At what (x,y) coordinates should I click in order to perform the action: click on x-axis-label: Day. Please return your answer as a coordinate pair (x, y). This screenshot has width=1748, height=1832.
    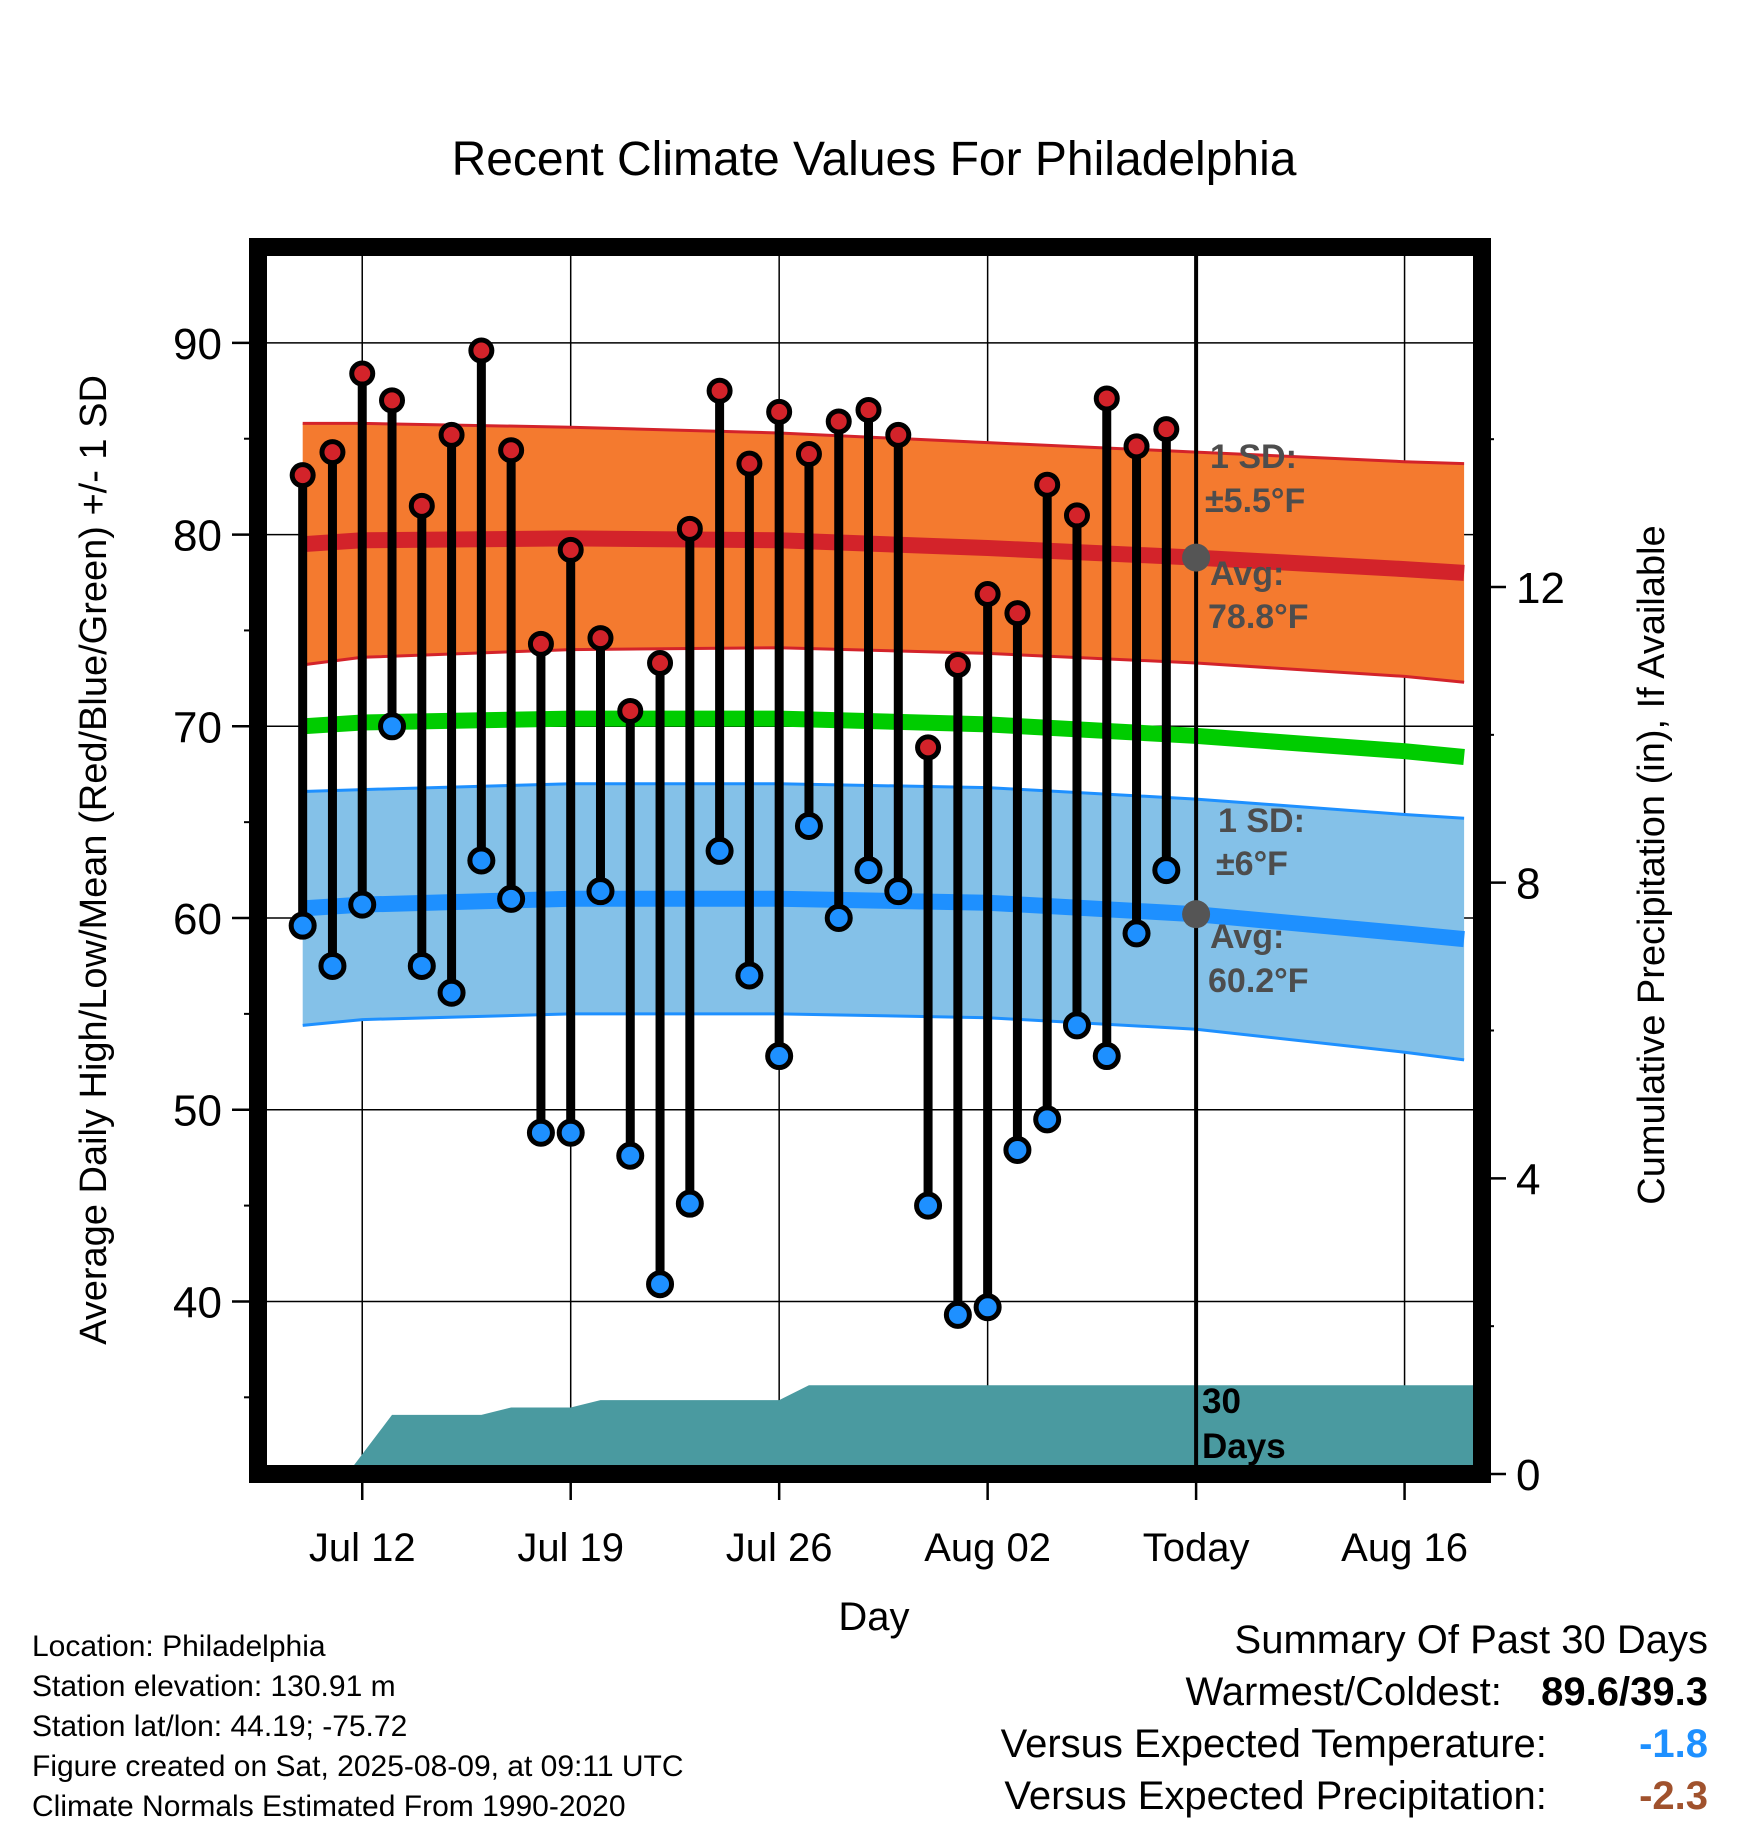
    Looking at the image, I should click on (873, 1617).